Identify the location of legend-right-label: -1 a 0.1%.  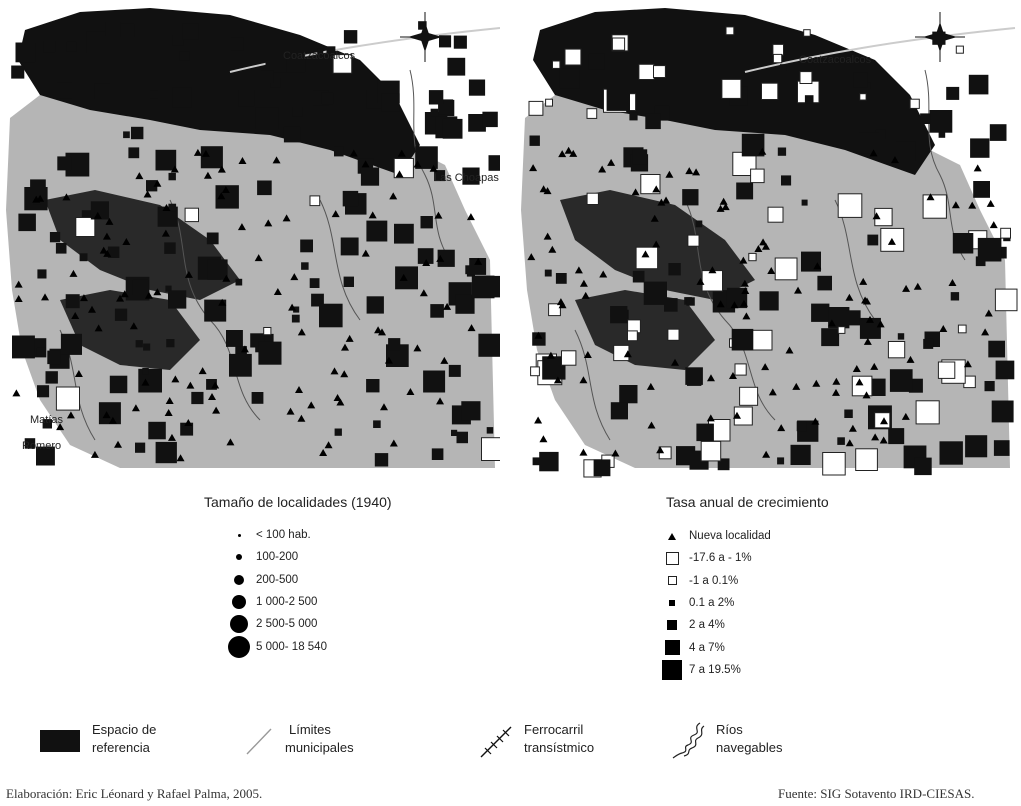
(714, 580).